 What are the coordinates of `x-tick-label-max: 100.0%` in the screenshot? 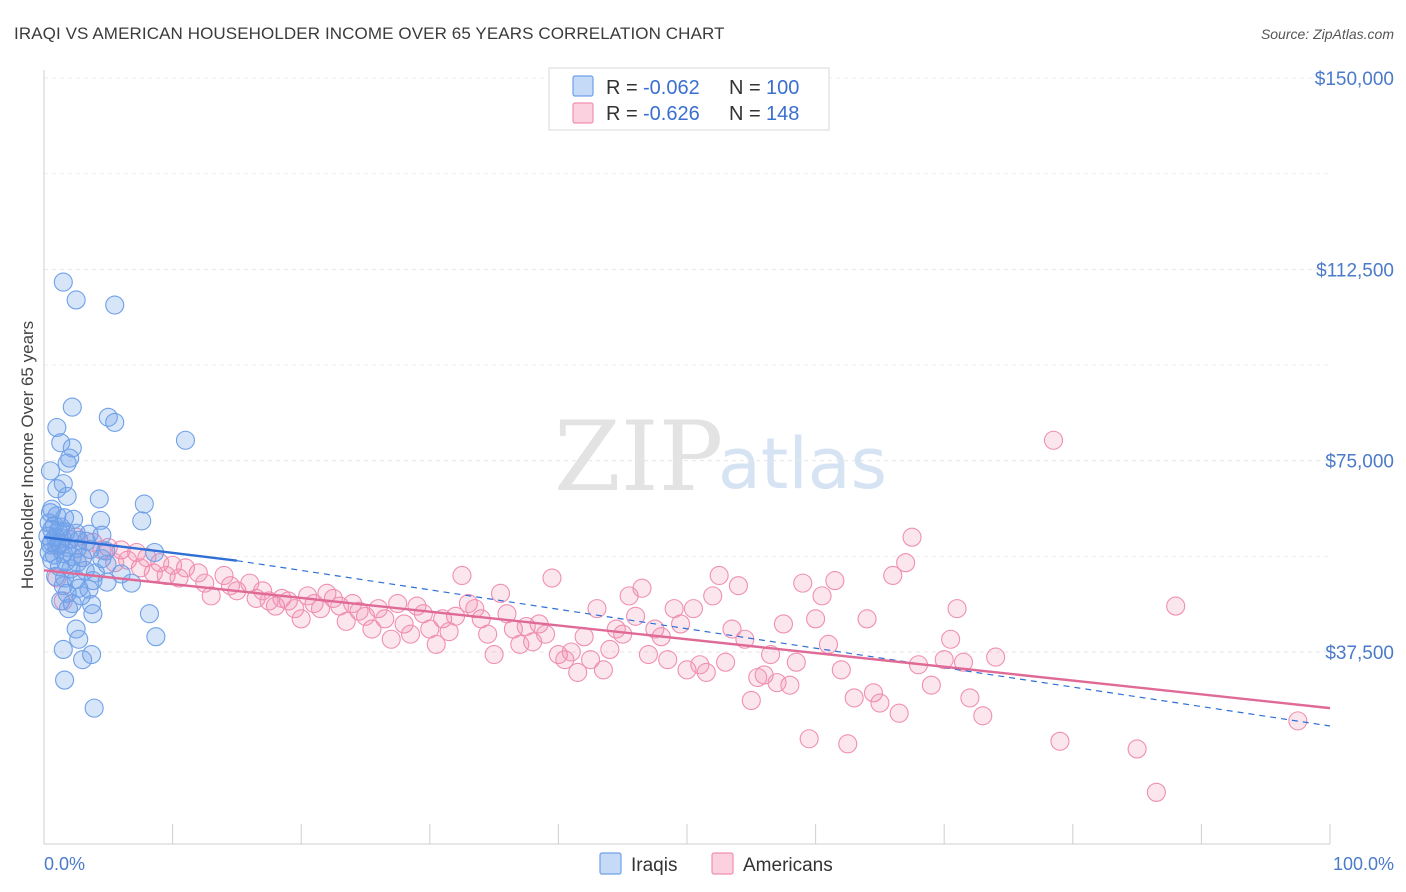 It's located at (1363, 864).